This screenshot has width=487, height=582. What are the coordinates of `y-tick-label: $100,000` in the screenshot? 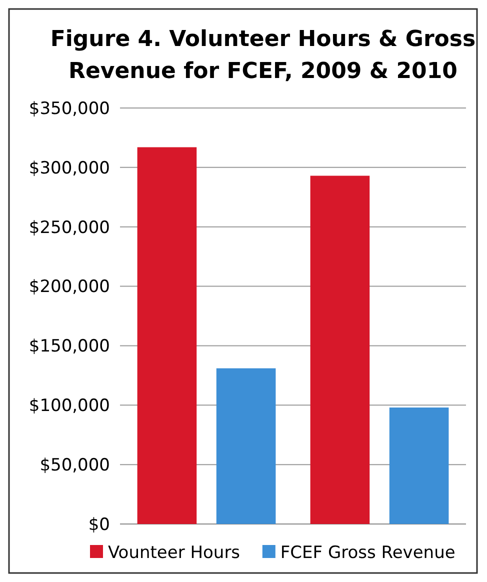 It's located at (69, 406).